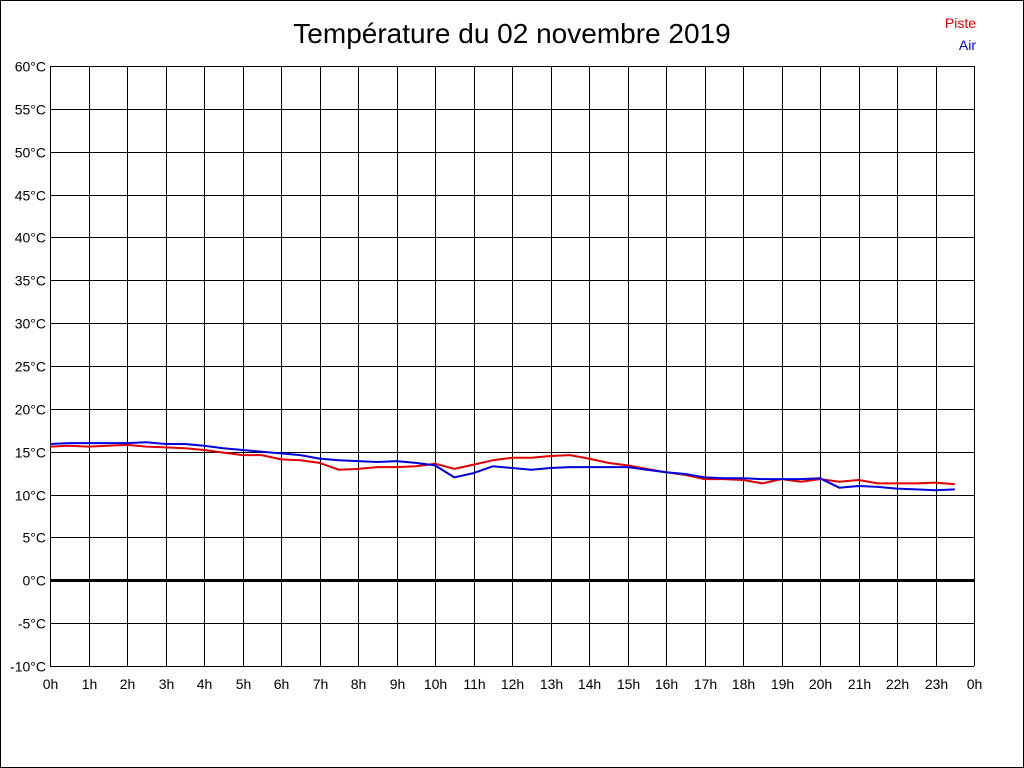 Image resolution: width=1024 pixels, height=768 pixels. I want to click on x-tick-label: 6h, so click(282, 684).